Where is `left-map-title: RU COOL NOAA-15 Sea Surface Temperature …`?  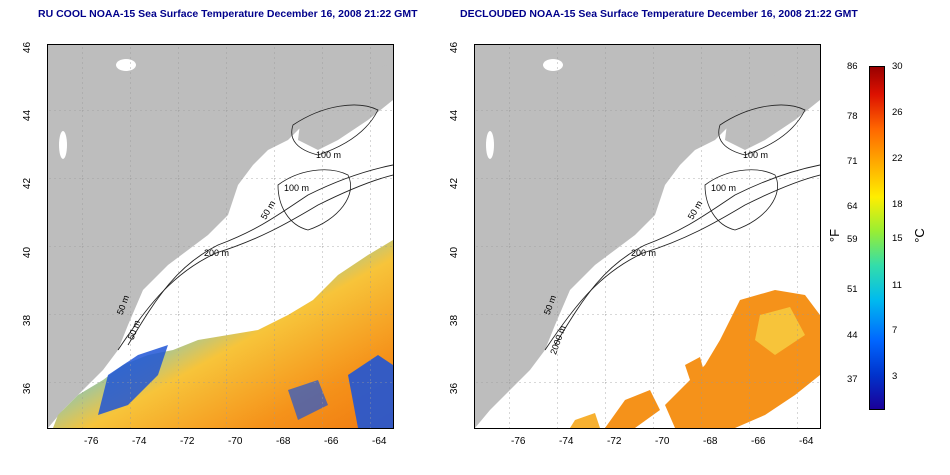
left-map-title: RU COOL NOAA-15 Sea Surface Temperature … is located at coordinates (228, 14).